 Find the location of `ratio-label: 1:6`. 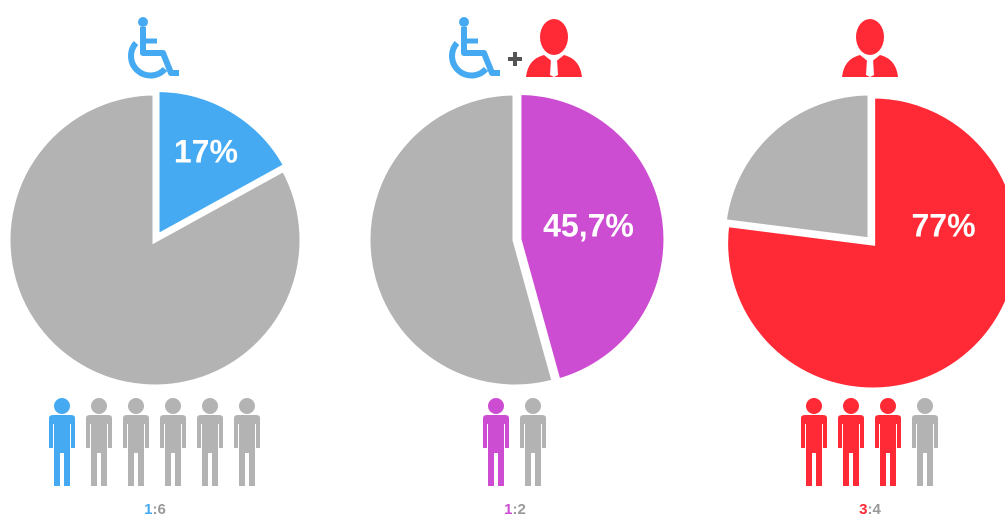

ratio-label: 1:6 is located at coordinates (155, 509).